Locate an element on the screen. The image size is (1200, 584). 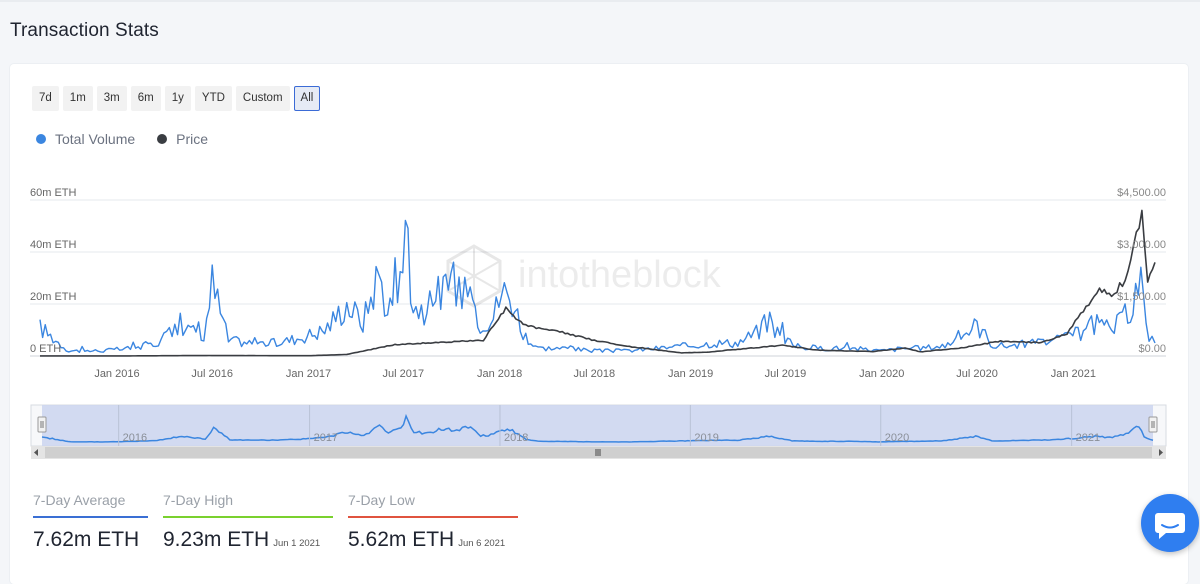
stat-value: 7.62m ETH is located at coordinates (90, 540).